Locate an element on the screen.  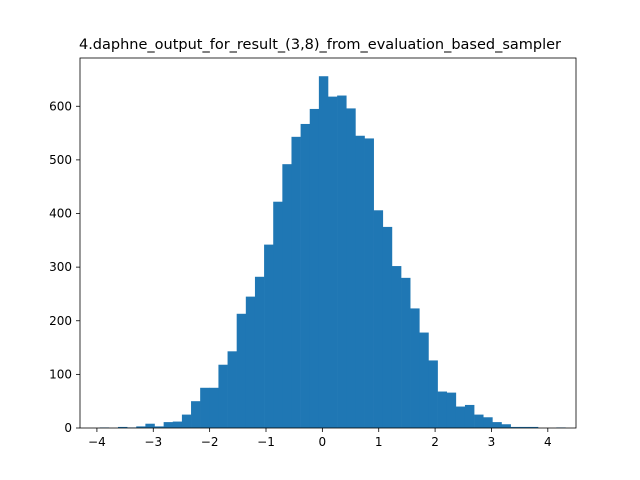
y-axis: 0 100 200 300 400 500 600 is located at coordinates (64, 267).